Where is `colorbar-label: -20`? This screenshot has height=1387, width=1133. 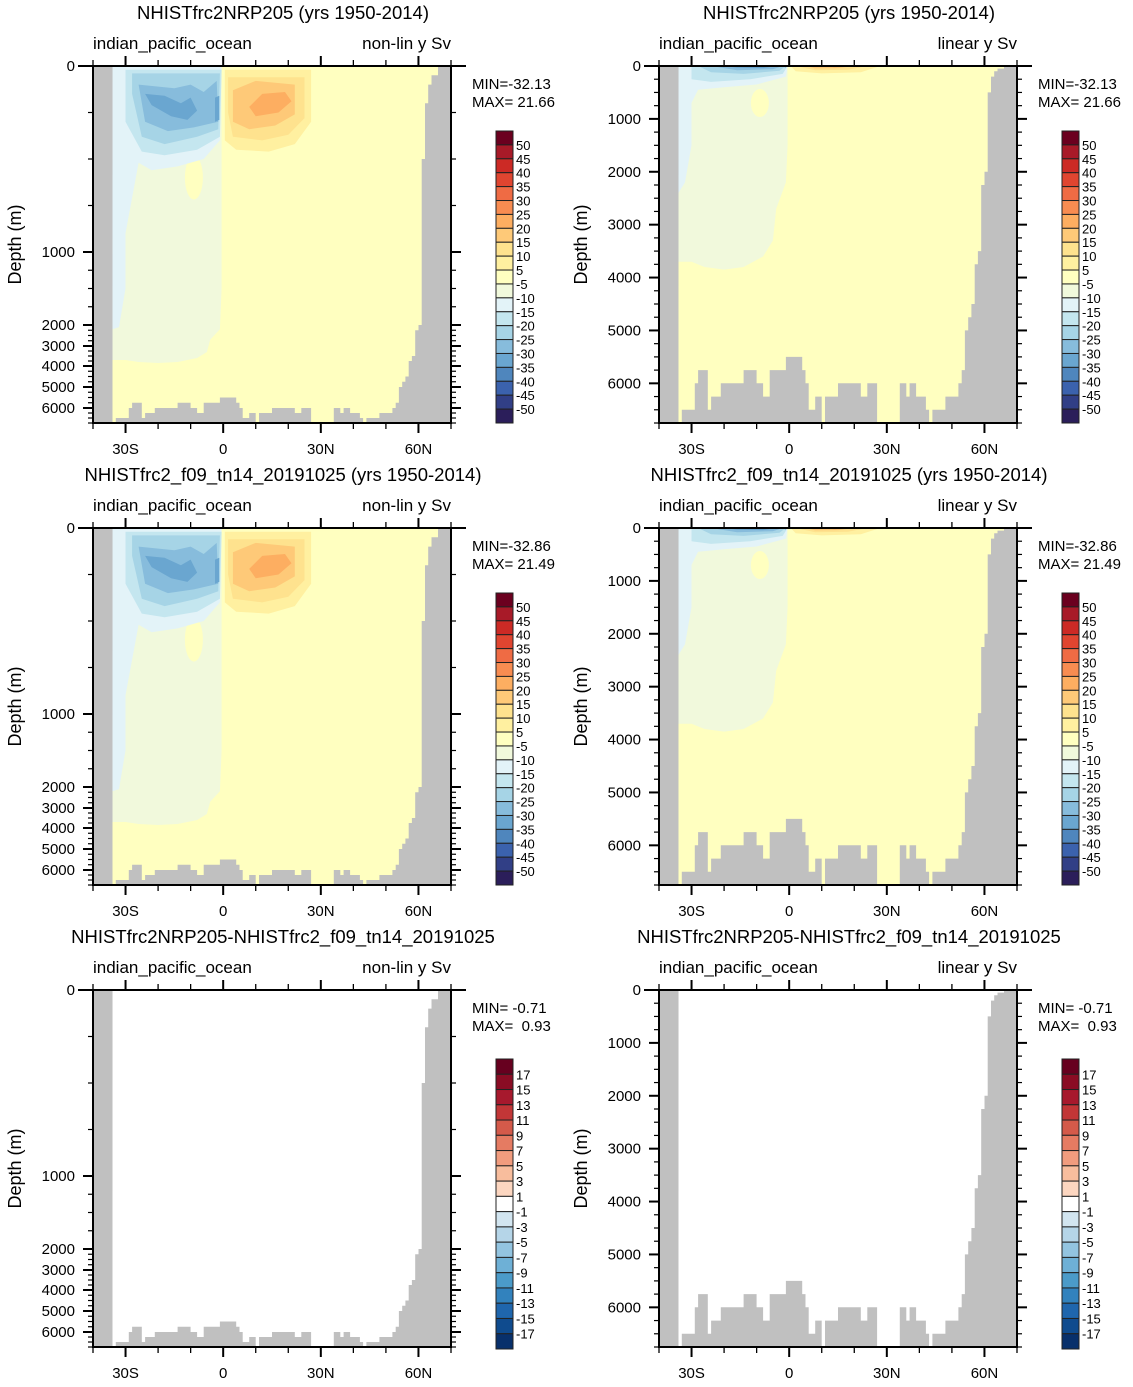
colorbar-label: -20 is located at coordinates (525, 788).